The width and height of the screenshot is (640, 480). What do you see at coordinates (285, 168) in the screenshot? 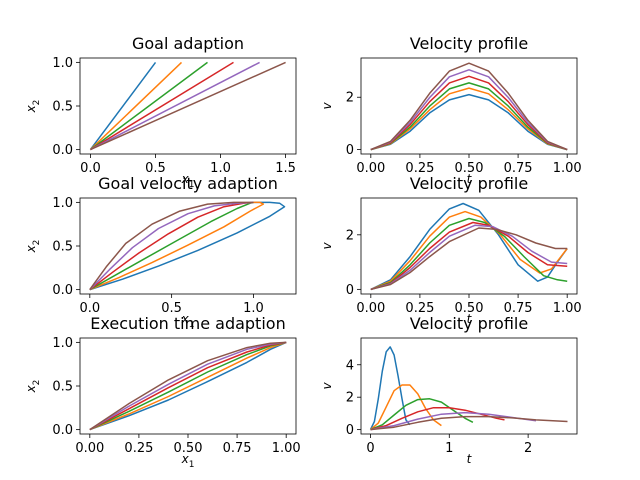
I see `x-tick-label: 1.5` at bounding box center [285, 168].